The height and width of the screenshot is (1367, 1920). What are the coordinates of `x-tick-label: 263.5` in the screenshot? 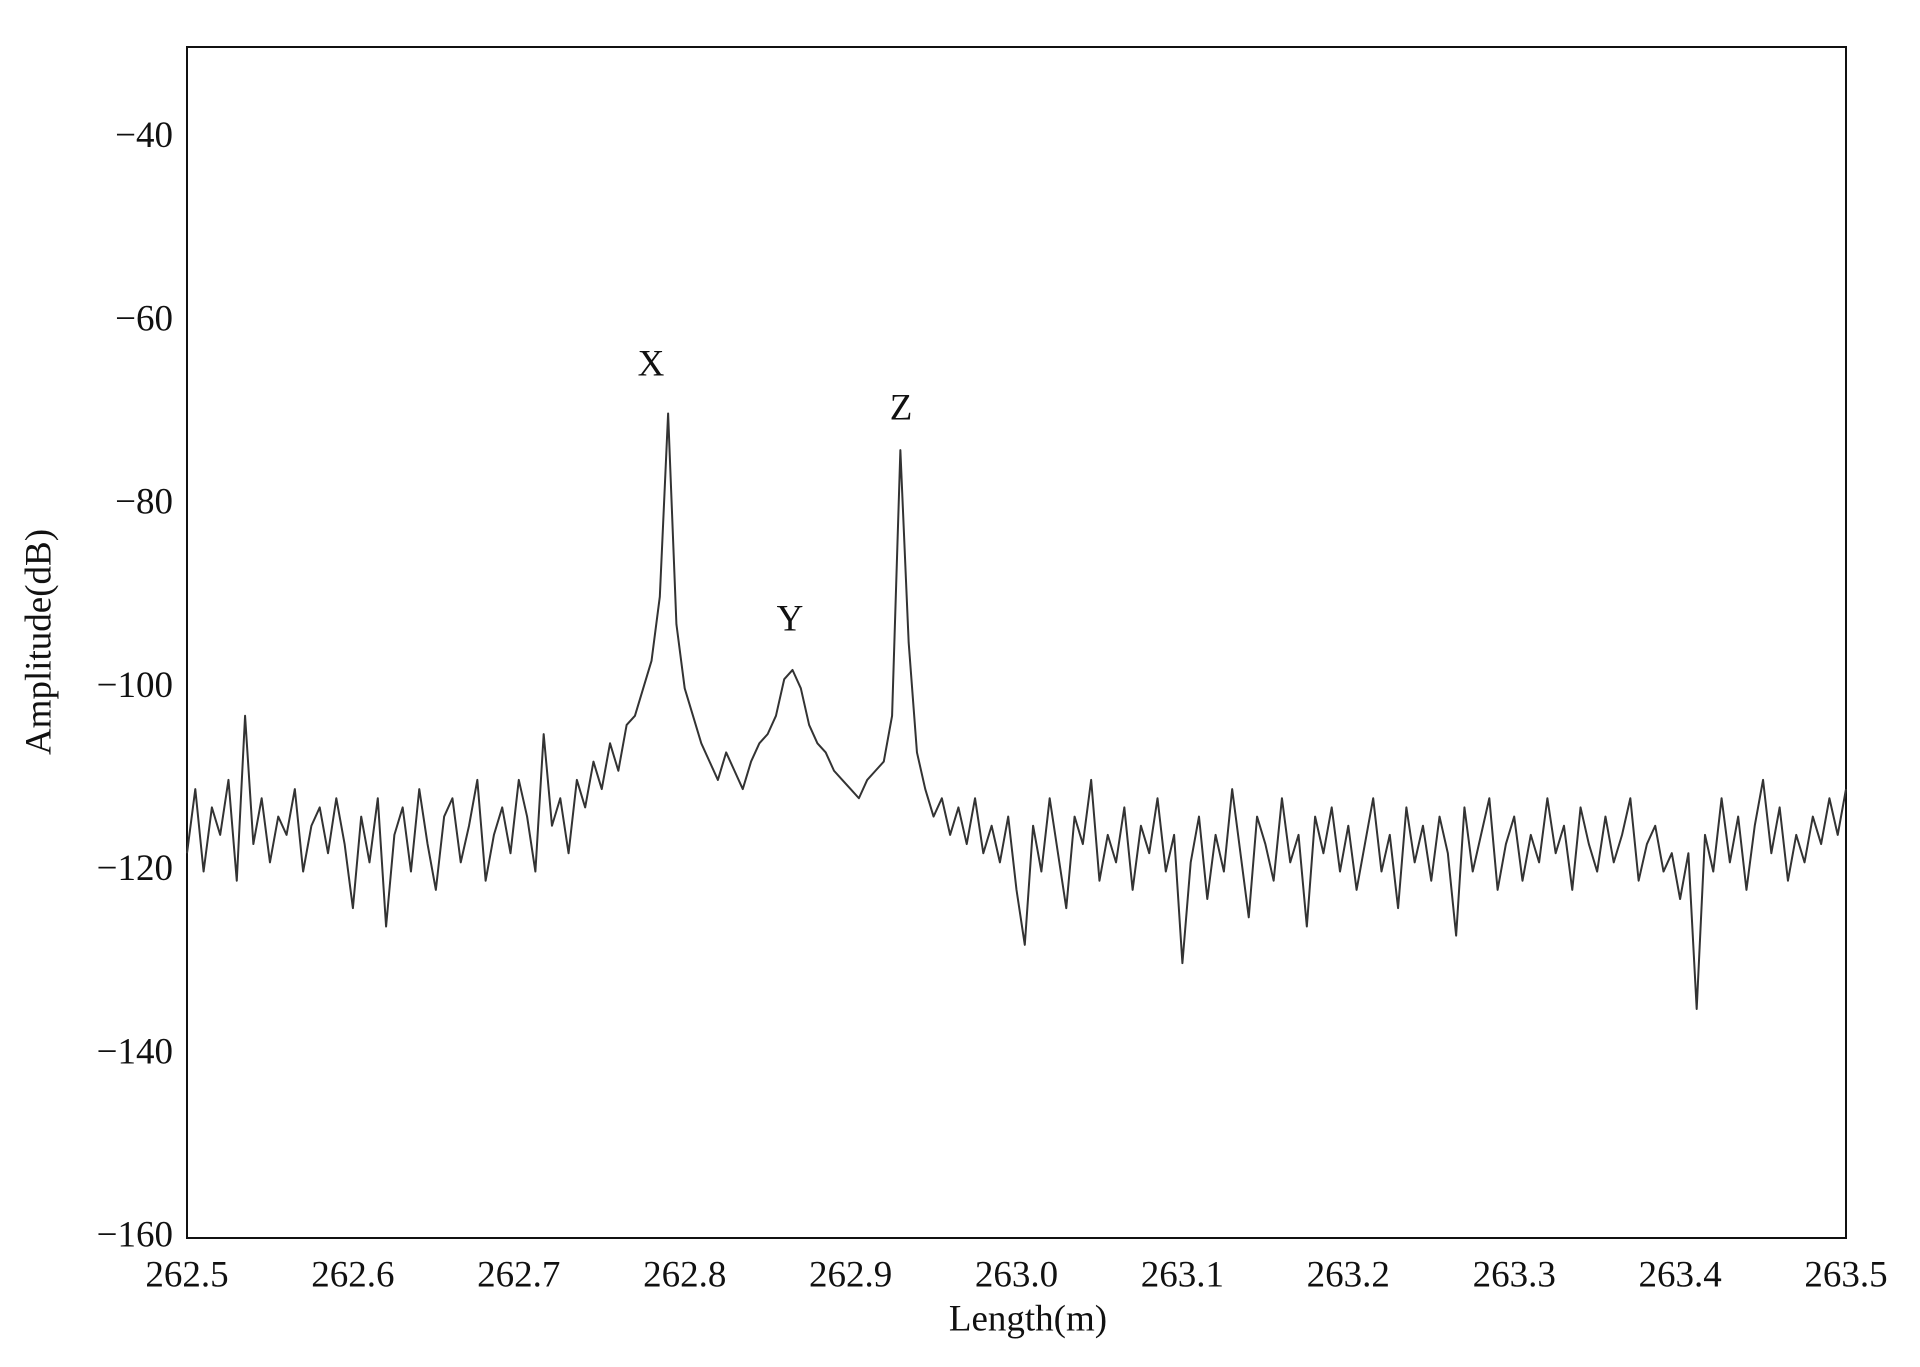 It's located at (1845, 1274).